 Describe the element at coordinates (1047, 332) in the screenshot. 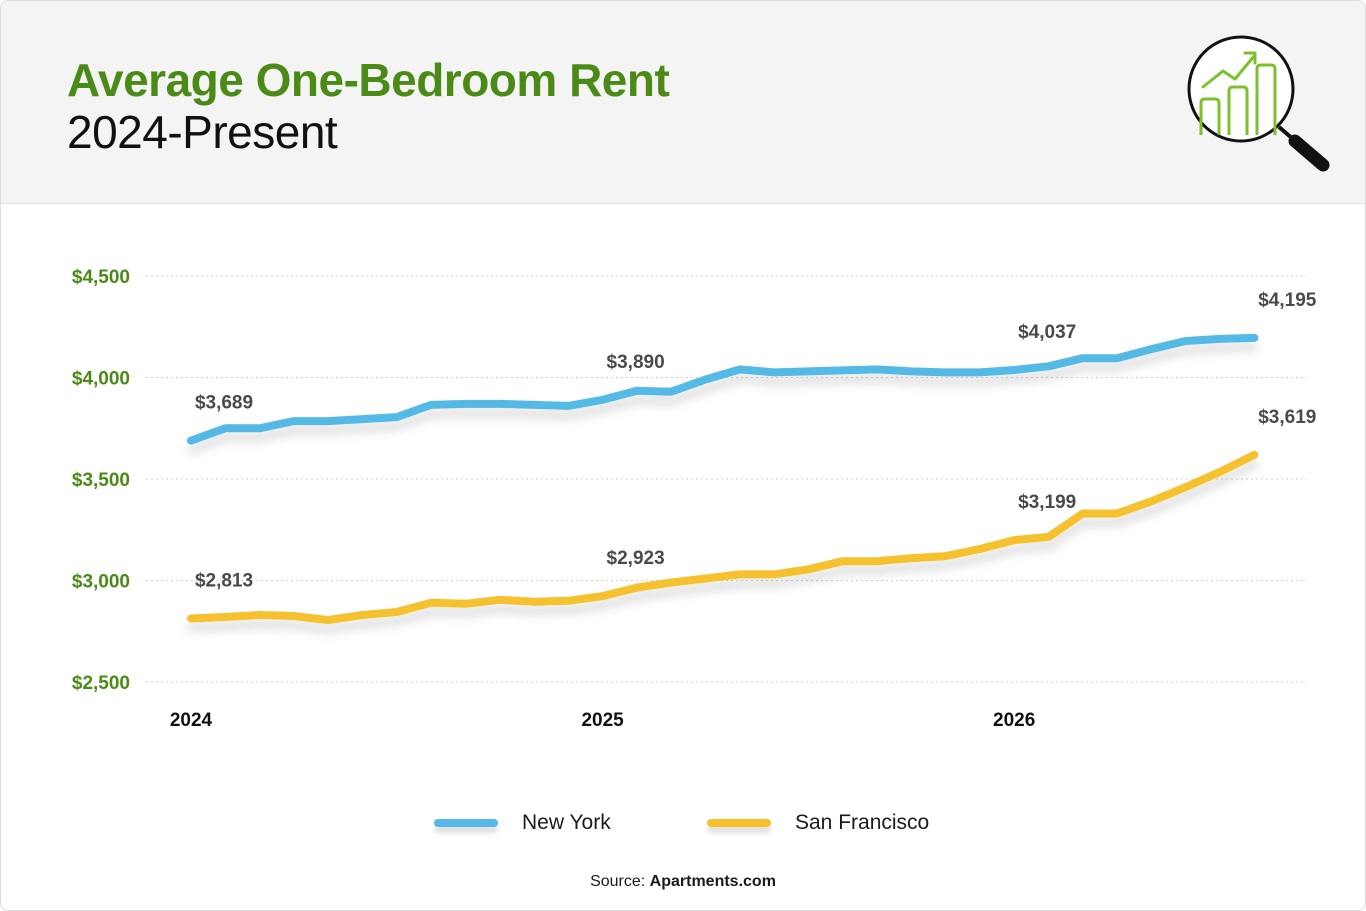

I see `data-label: $4,037` at that location.